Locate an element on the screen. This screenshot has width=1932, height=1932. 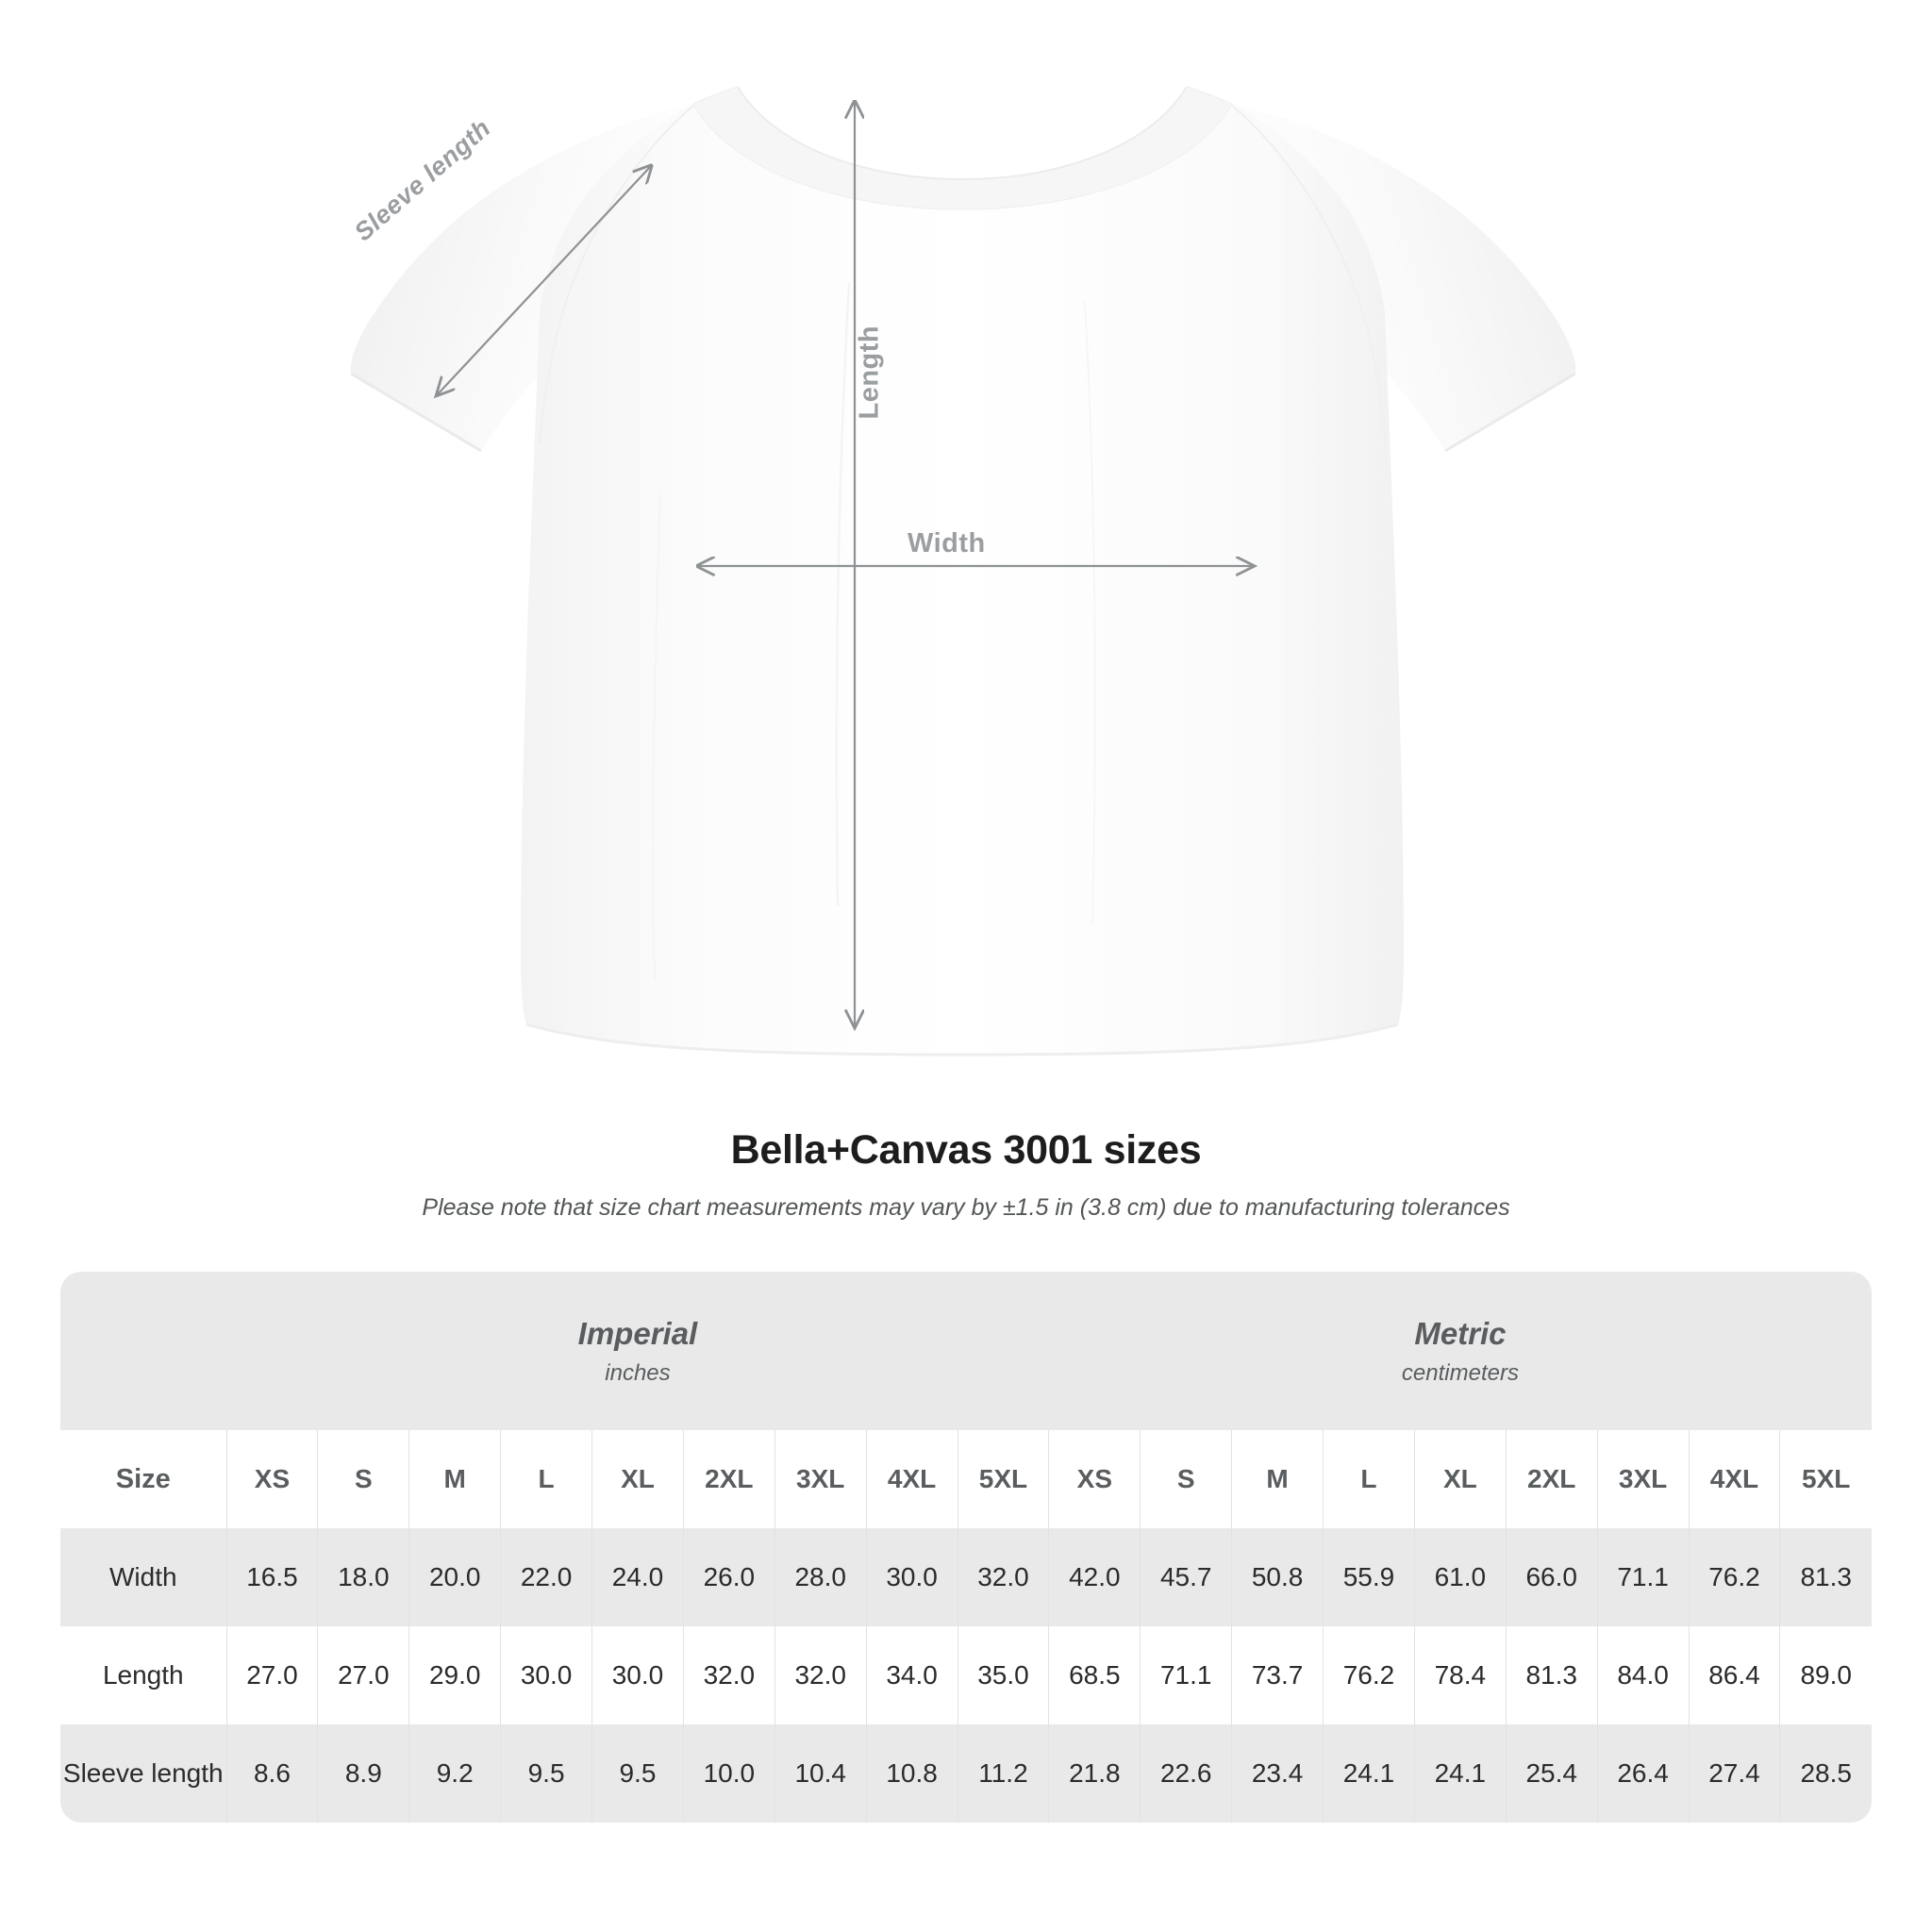
unit-group-name: Metric is located at coordinates (1461, 1334).